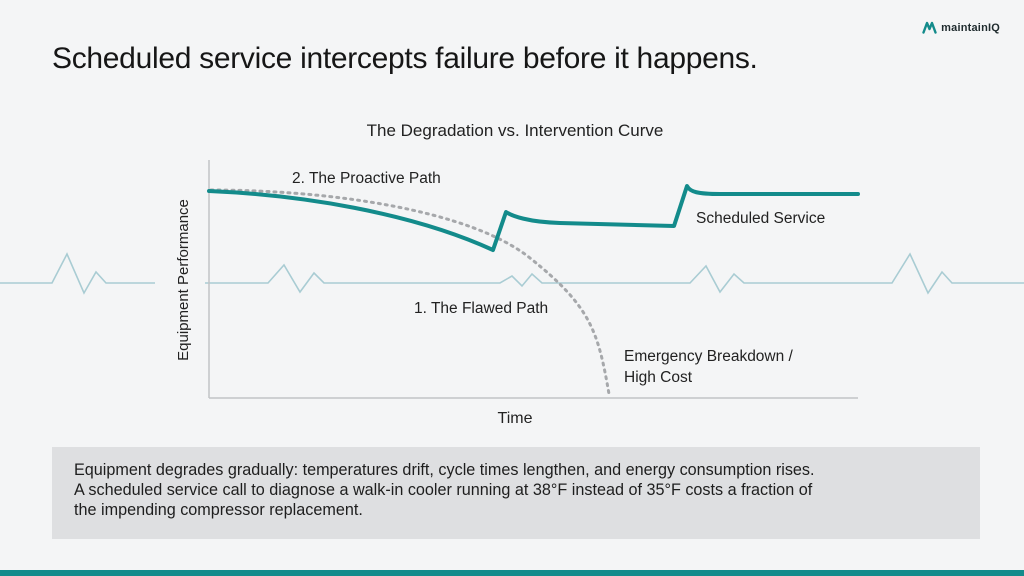 This screenshot has width=1024, height=576. What do you see at coordinates (515, 418) in the screenshot?
I see `x-axis-label: Time` at bounding box center [515, 418].